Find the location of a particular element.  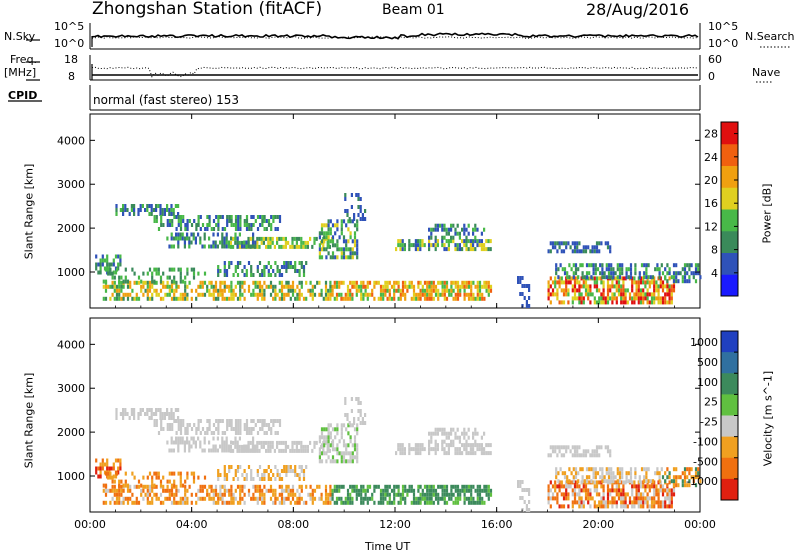

freq-top-tick: 18 is located at coordinates (71, 59).